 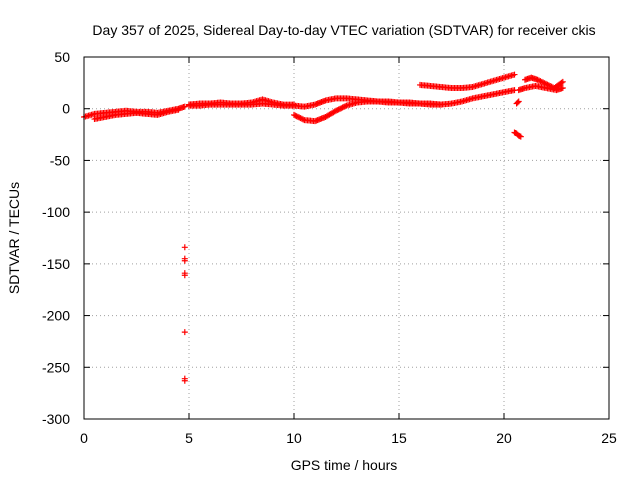 I want to click on x-tick-label: 20, so click(x=504, y=438).